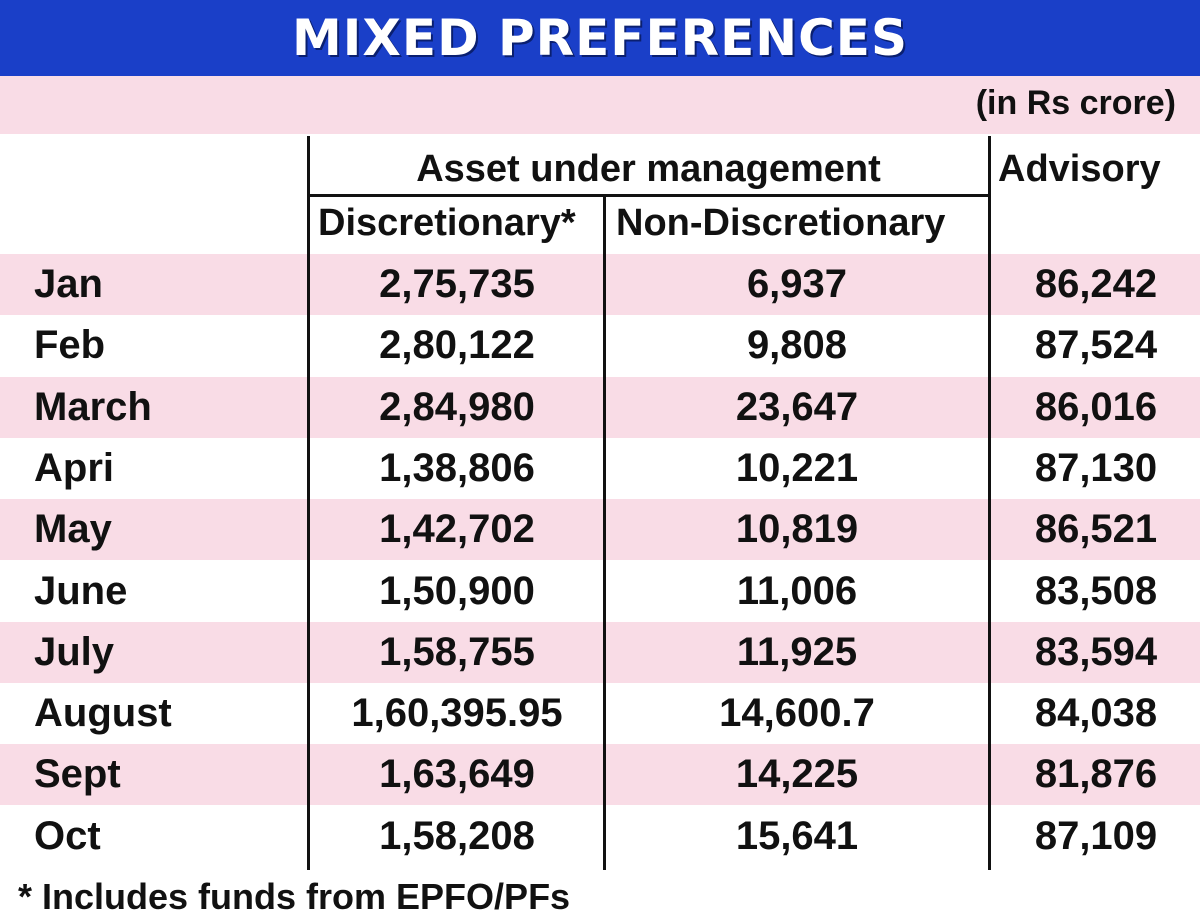  What do you see at coordinates (781, 223) in the screenshot?
I see `col-header-non-discretionary: Non-Discretionary` at bounding box center [781, 223].